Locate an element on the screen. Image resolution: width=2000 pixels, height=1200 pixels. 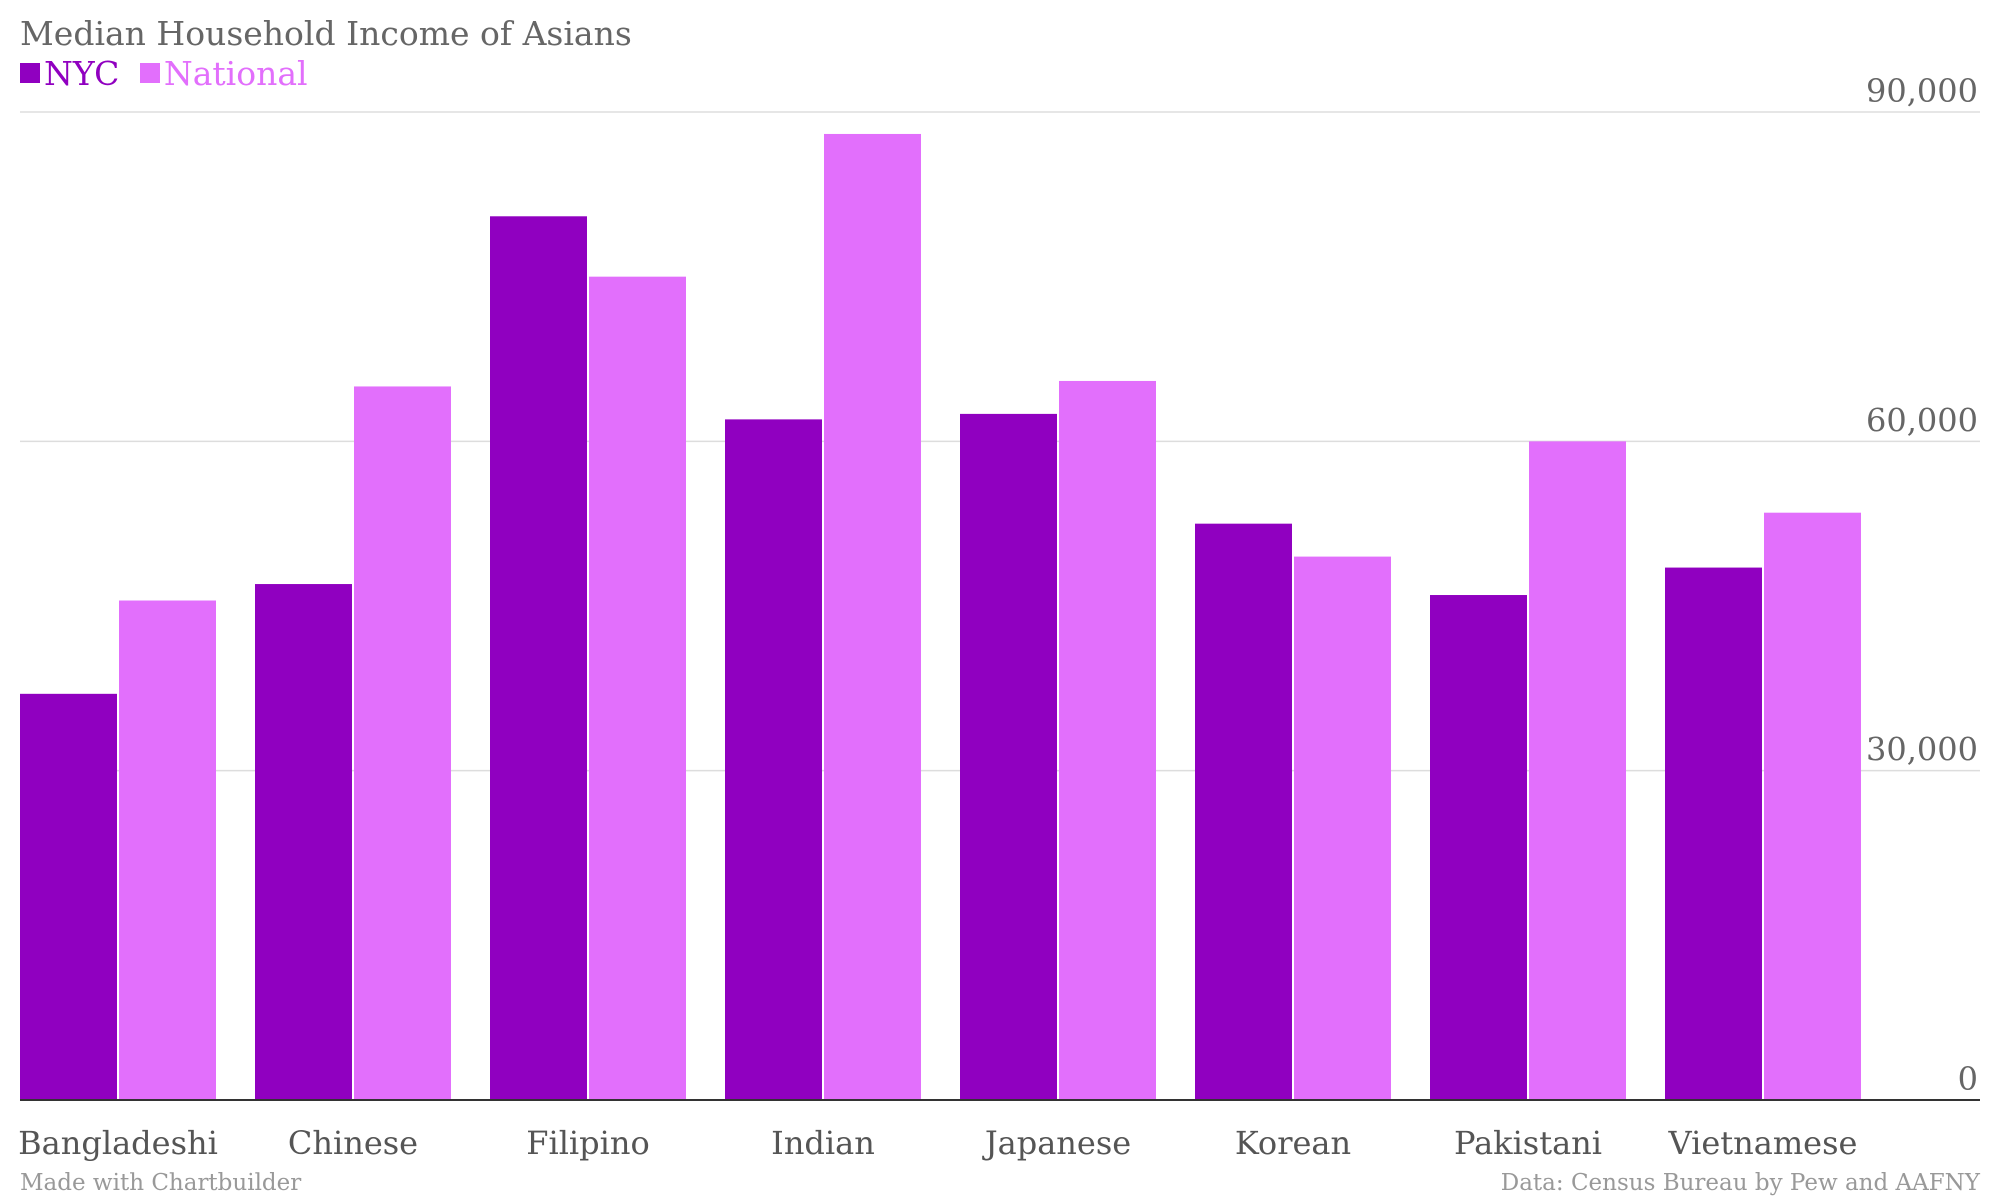
x-tick-label: Korean is located at coordinates (1293, 1143).